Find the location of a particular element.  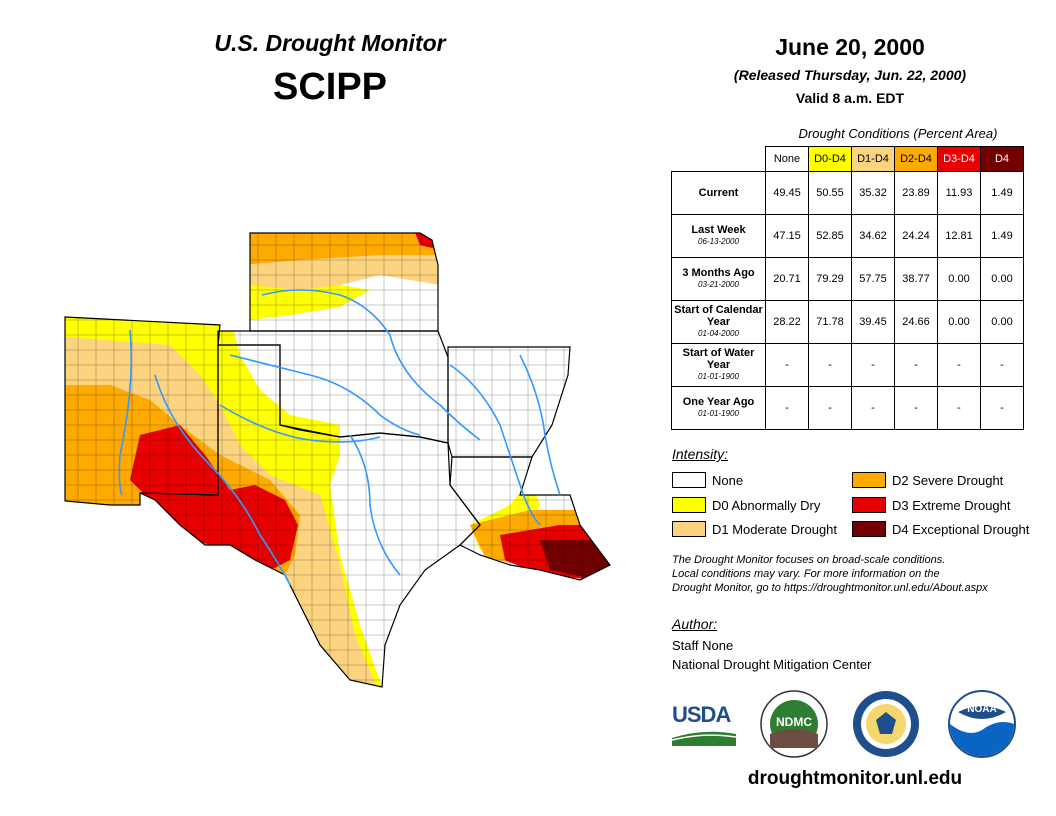

usda-logo: USDA is located at coordinates (704, 725).